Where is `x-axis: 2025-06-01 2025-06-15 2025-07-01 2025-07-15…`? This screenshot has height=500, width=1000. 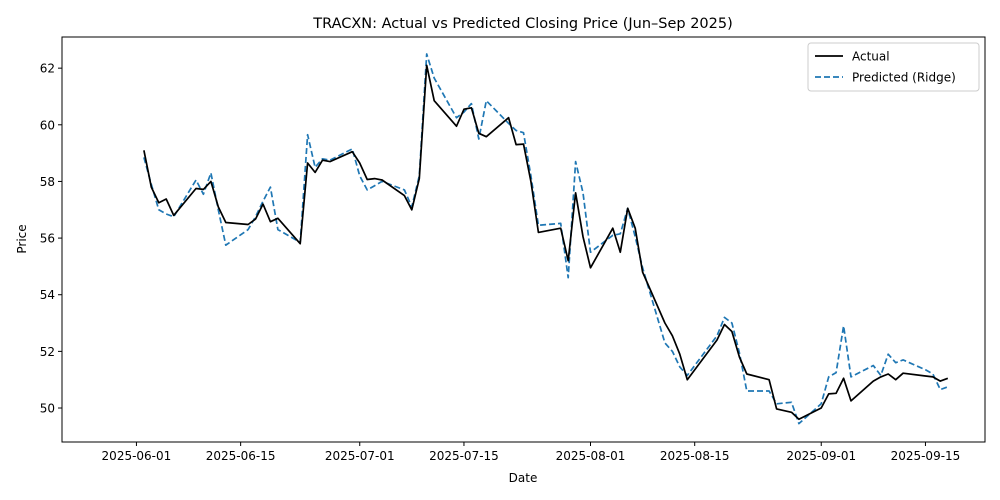
x-axis: 2025-06-01 2025-06-15 2025-07-01 2025-07-15… is located at coordinates (531, 452).